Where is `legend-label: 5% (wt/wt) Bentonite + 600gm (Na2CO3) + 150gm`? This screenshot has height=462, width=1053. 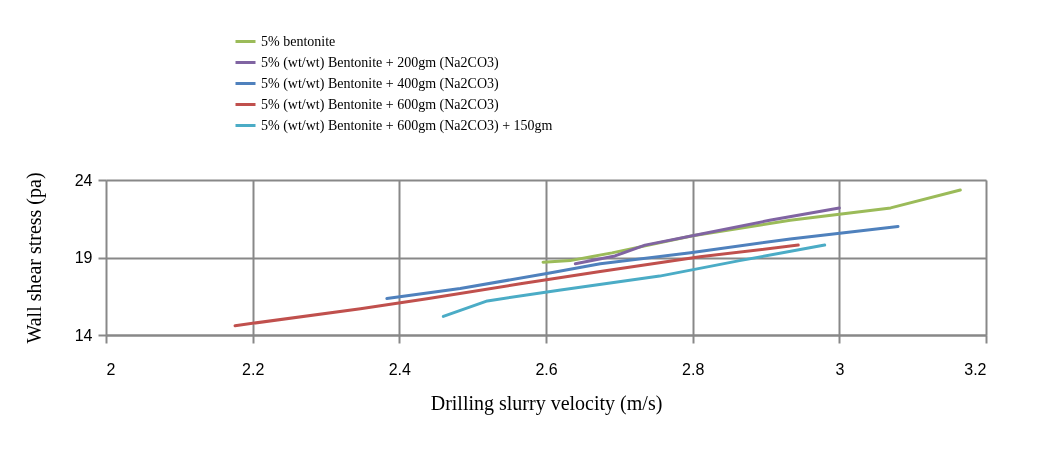 legend-label: 5% (wt/wt) Bentonite + 600gm (Na2CO3) + 150gm is located at coordinates (407, 125).